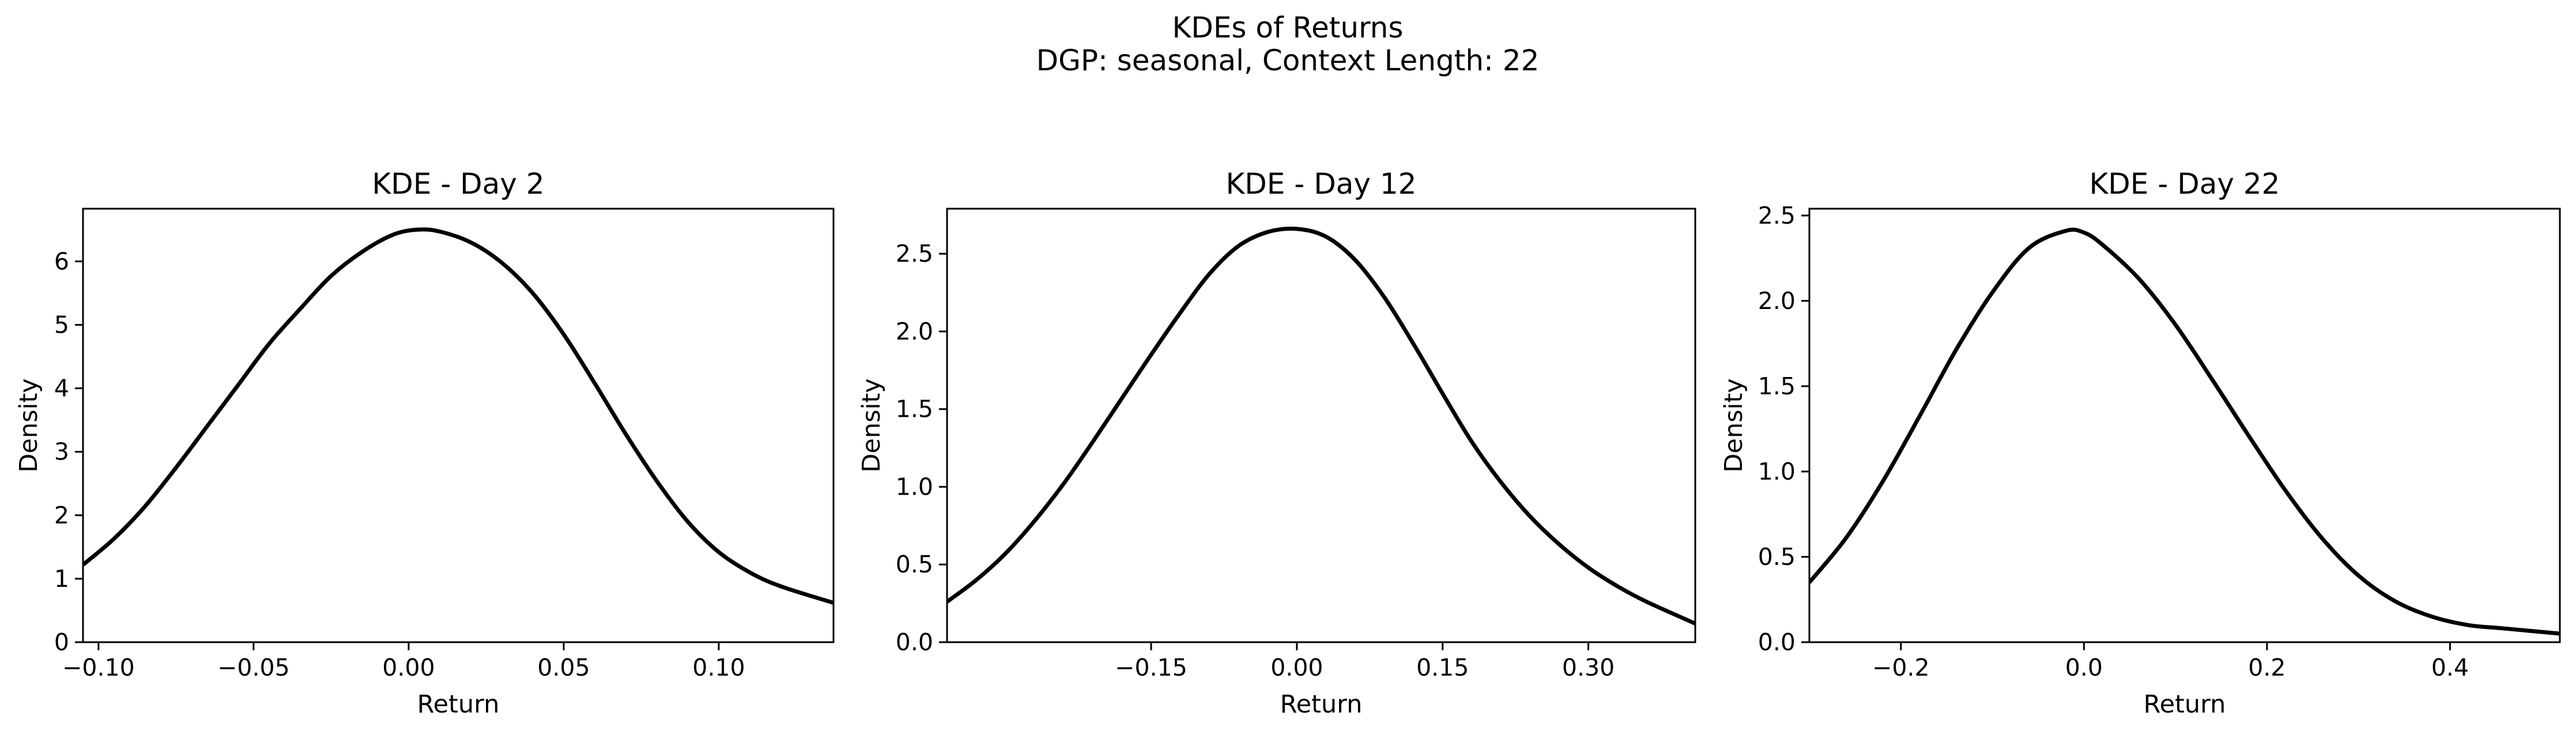 Image resolution: width=2576 pixels, height=735 pixels. What do you see at coordinates (458, 184) in the screenshot?
I see `subplot-title-day-2: KDE - Day 2` at bounding box center [458, 184].